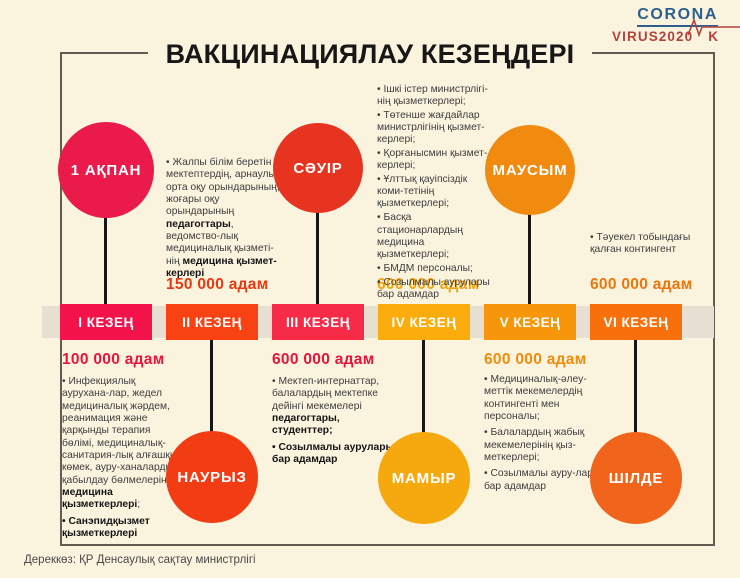 The image size is (740, 578). What do you see at coordinates (530, 170) in the screenshot?
I see `month-circle-stage-5: МАУСЫМ` at bounding box center [530, 170].